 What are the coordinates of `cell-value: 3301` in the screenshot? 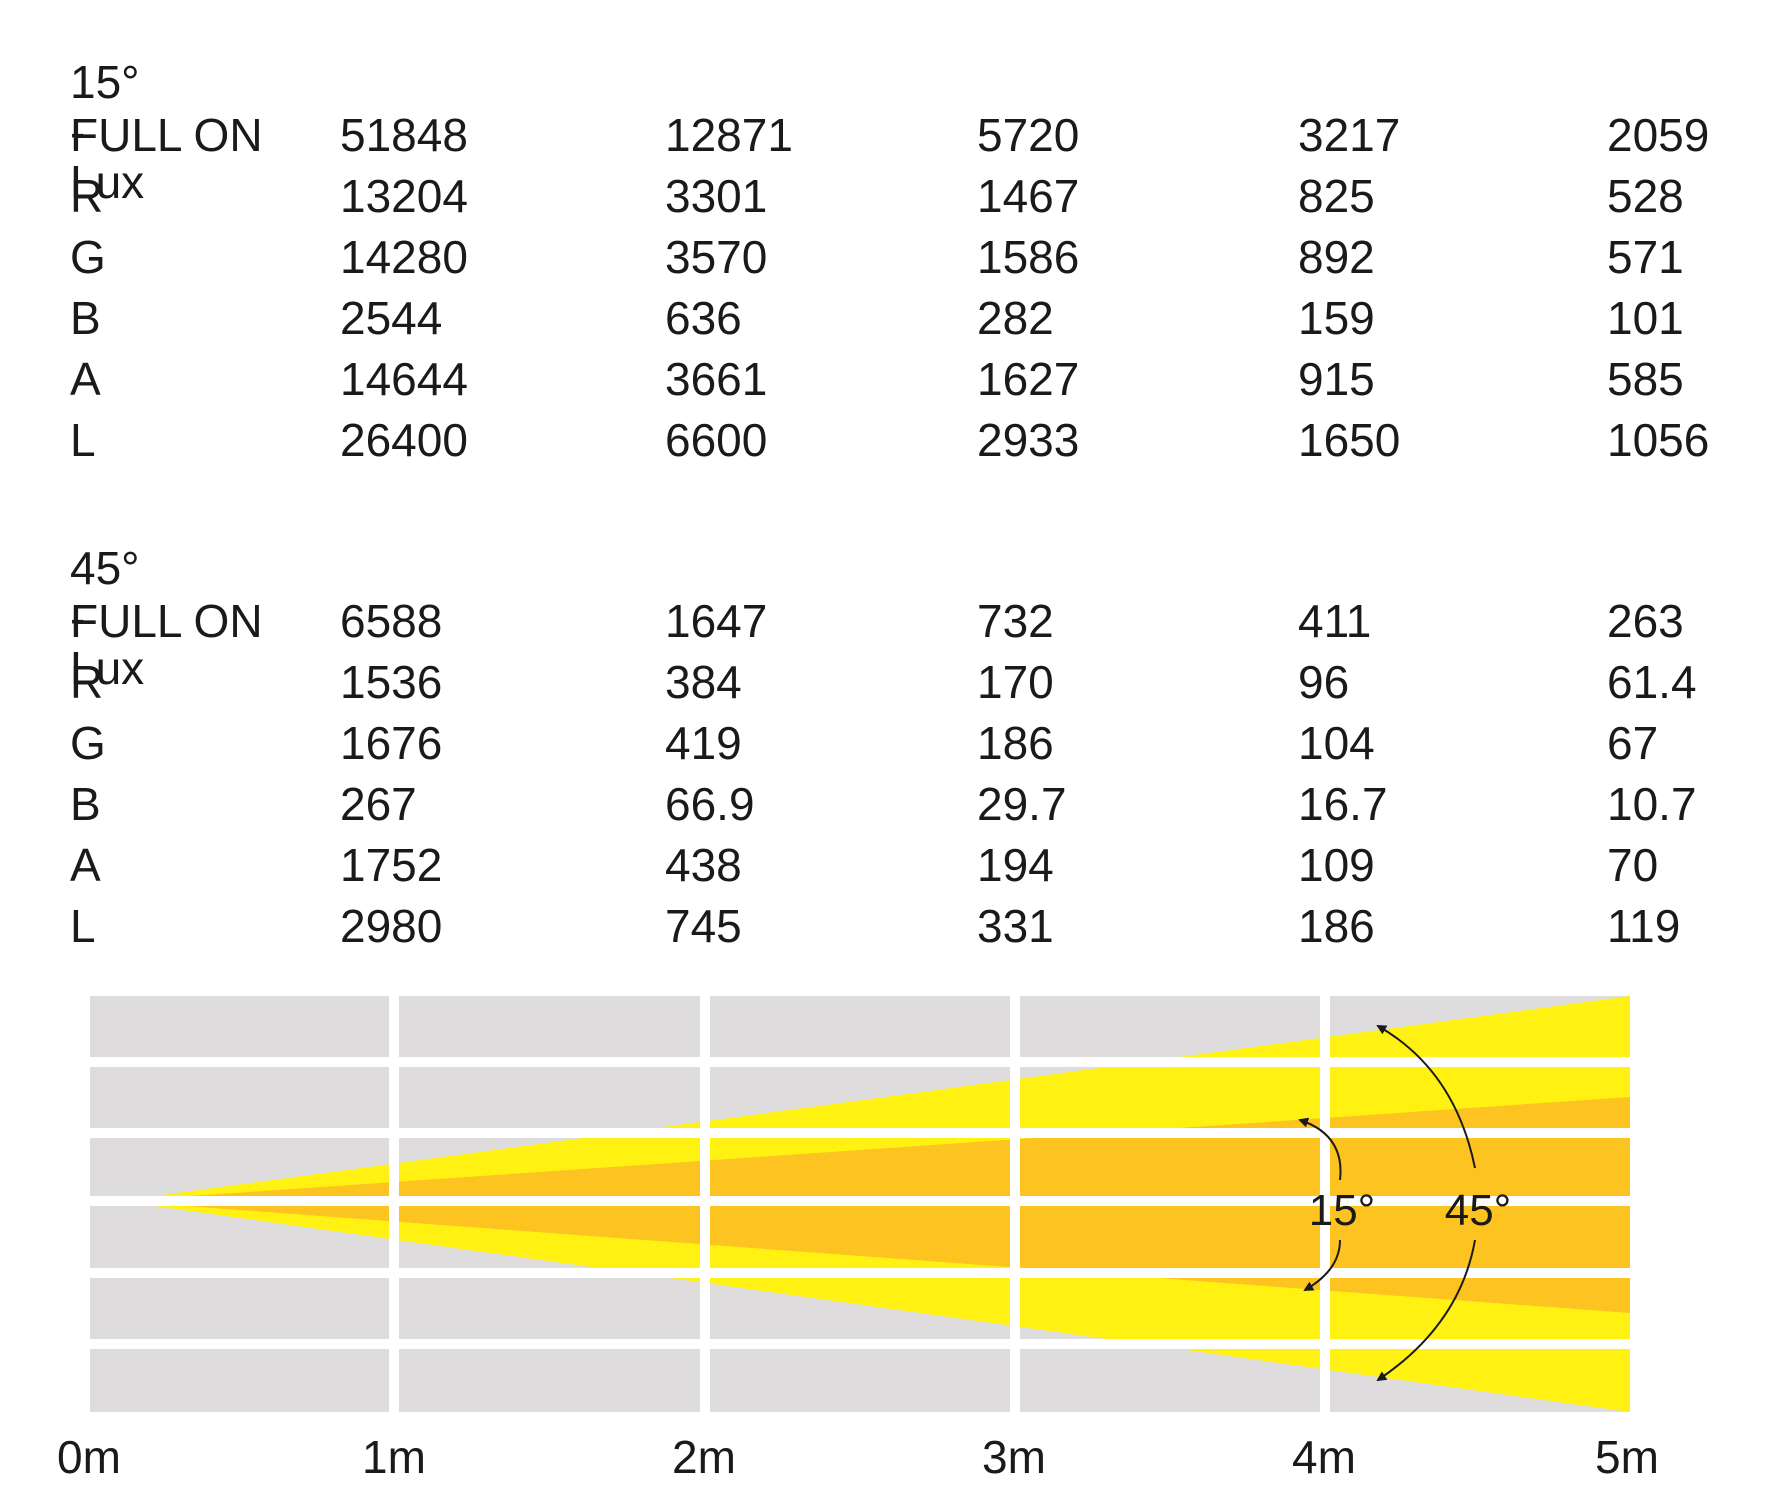 It's located at (716, 196).